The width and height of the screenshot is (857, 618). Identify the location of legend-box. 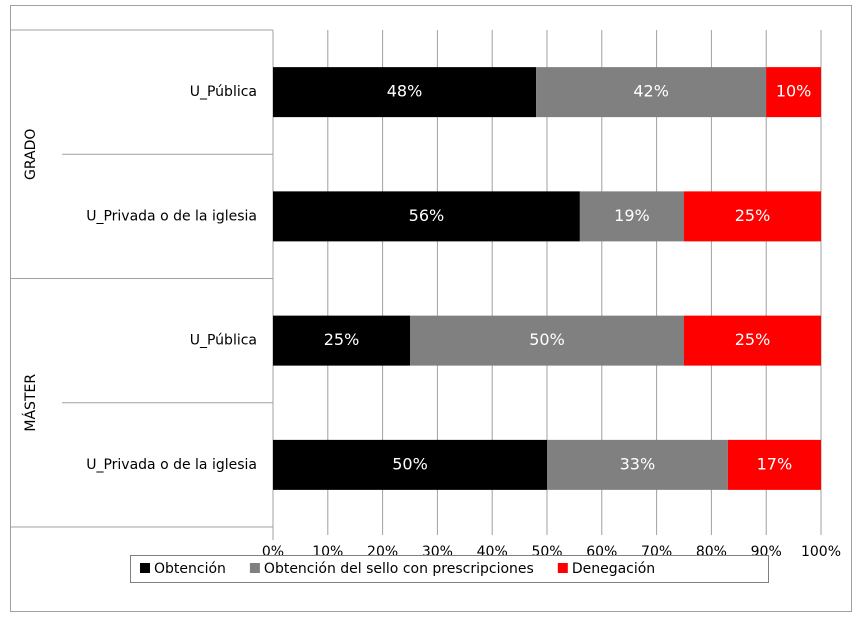
(449, 569).